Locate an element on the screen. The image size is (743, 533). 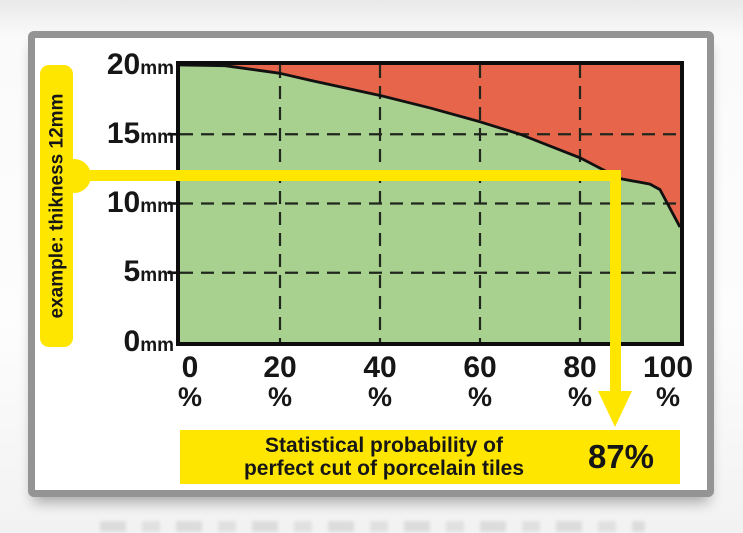
x-tick-value: 0 is located at coordinates (190, 367).